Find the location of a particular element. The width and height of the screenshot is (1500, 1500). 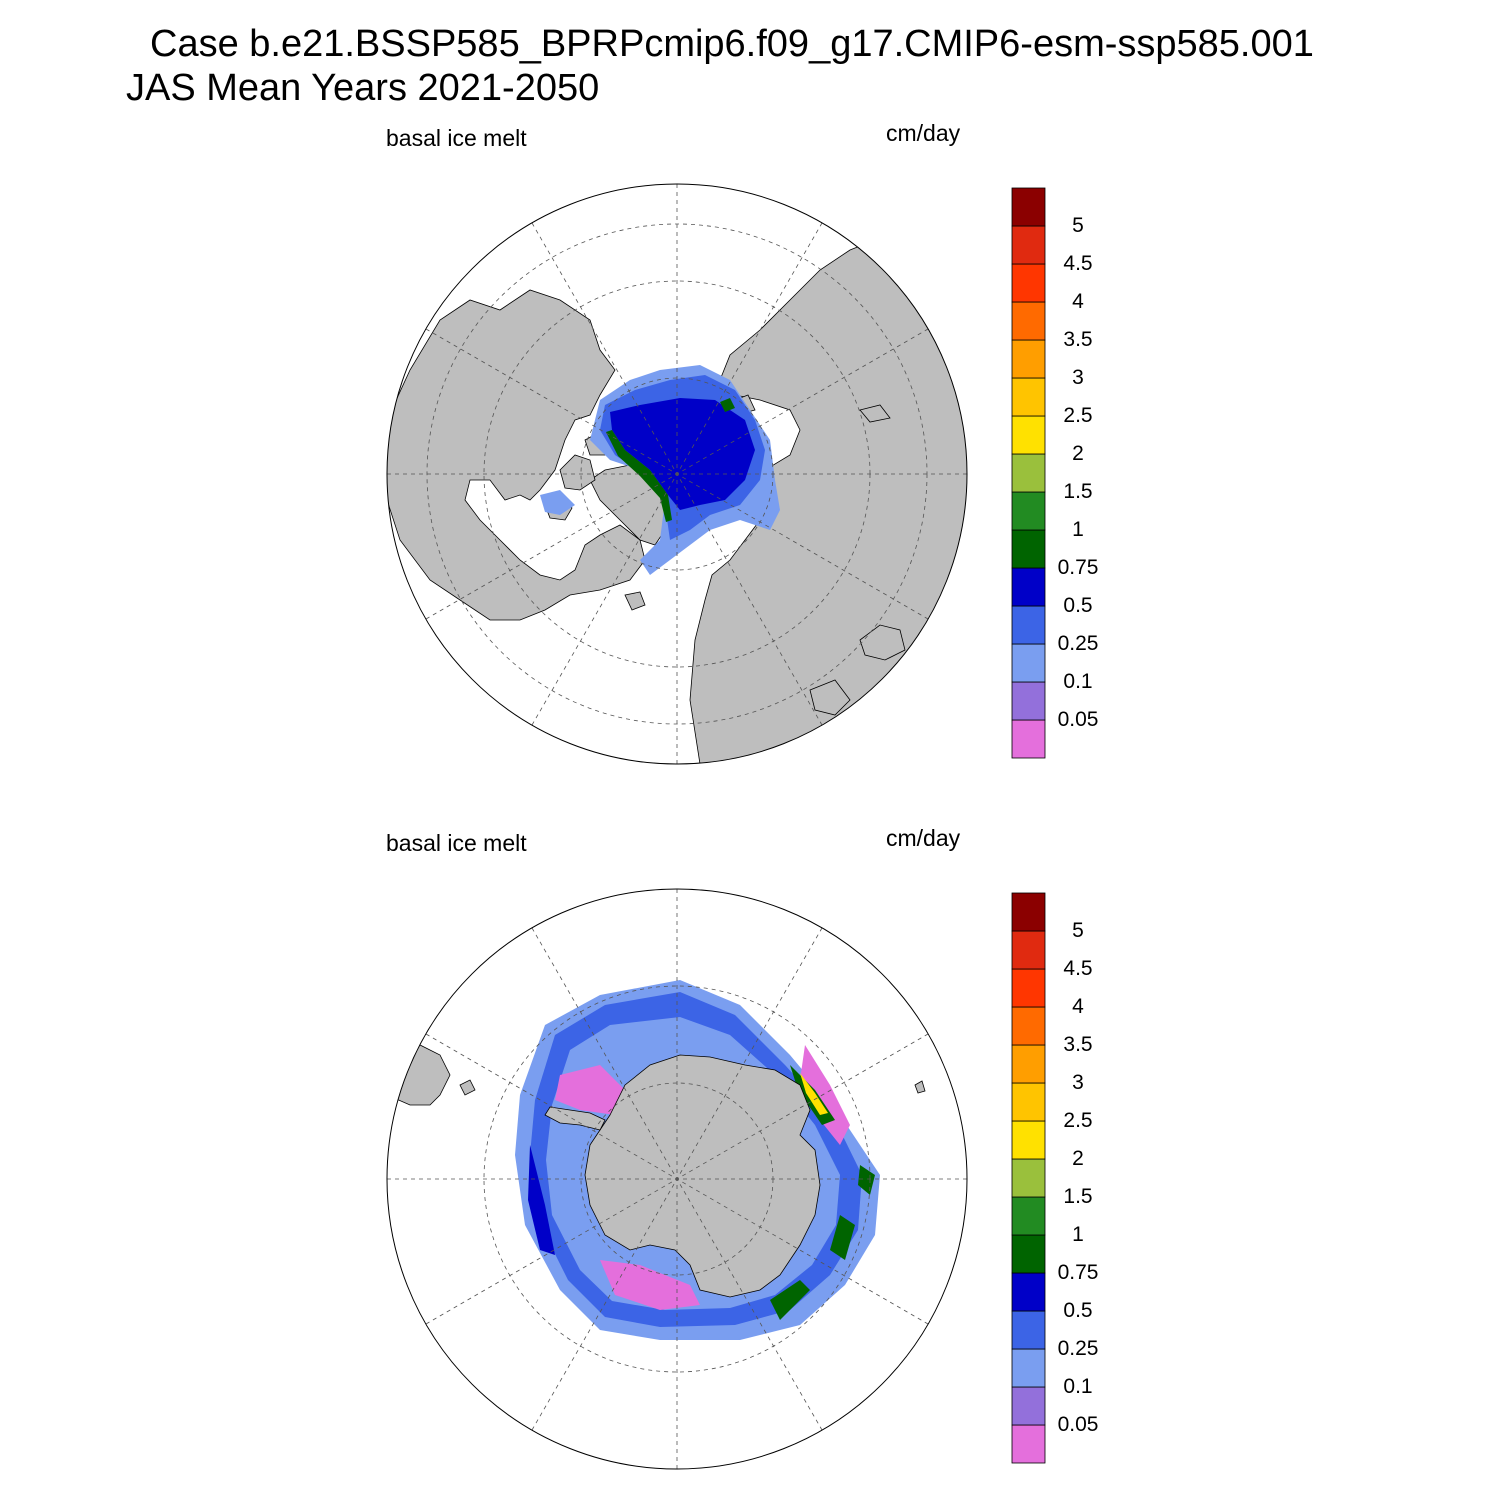

north-land is located at coordinates (677, 501).